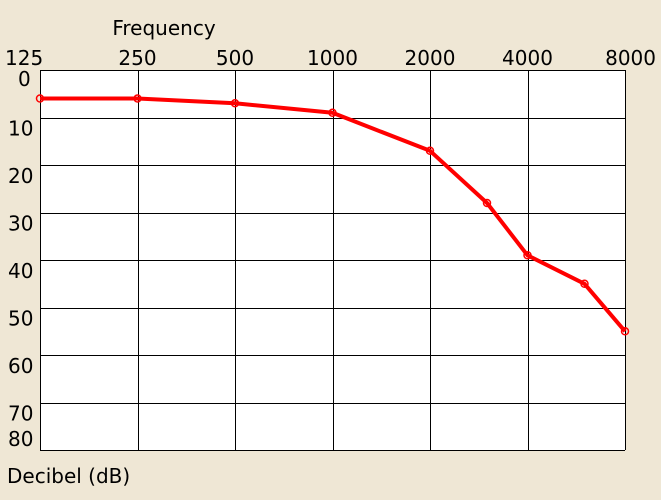 This screenshot has width=661, height=500. I want to click on x-tick-label: 250, so click(137, 58).